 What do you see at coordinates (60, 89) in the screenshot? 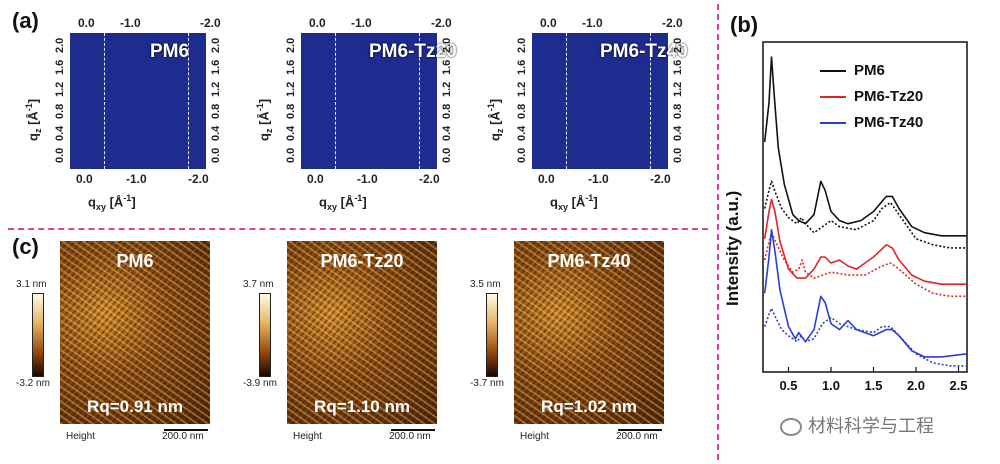
I see `left-tick-label: 1.2` at bounding box center [60, 89].